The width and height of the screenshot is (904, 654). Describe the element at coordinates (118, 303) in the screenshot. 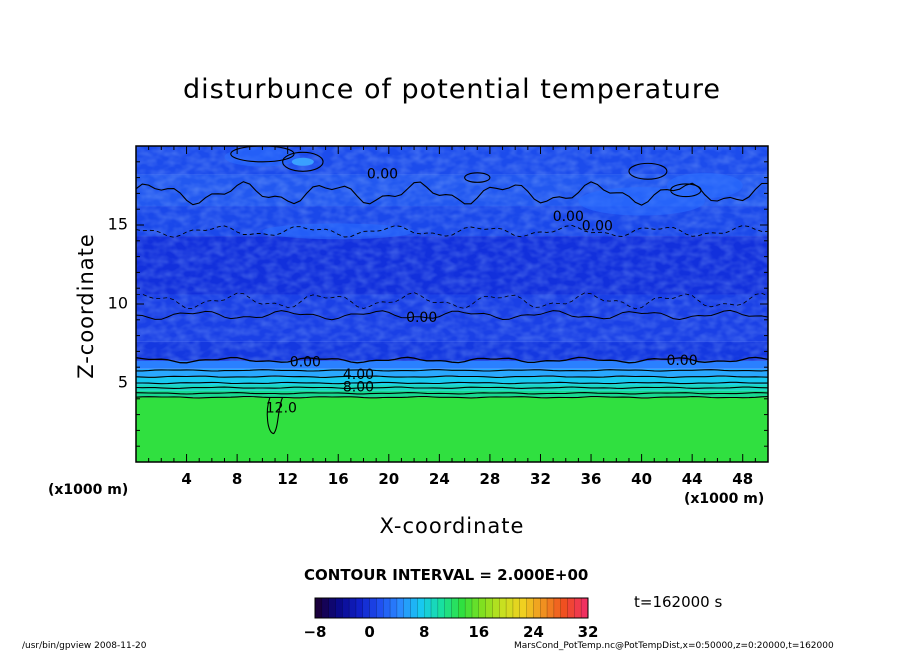

I see `y-tick-label: 10` at that location.